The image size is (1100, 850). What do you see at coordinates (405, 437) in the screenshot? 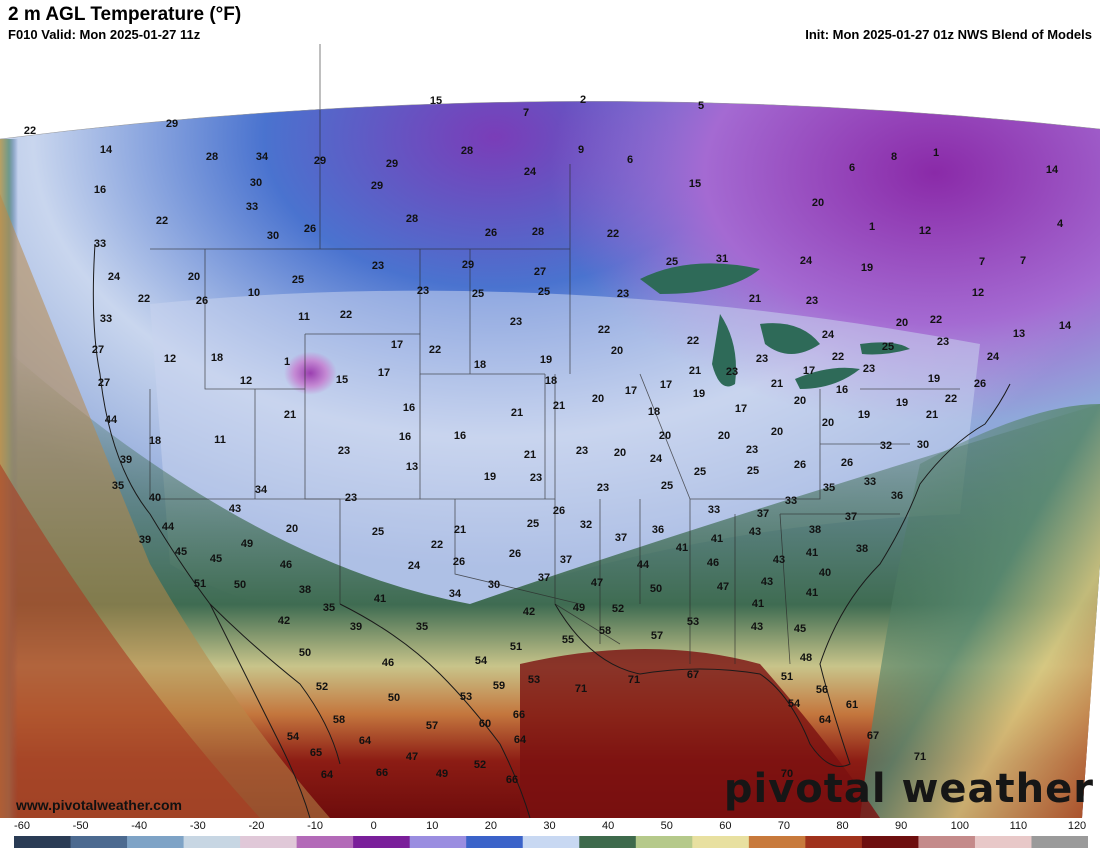
I see `temperature-value: 16` at bounding box center [405, 437].